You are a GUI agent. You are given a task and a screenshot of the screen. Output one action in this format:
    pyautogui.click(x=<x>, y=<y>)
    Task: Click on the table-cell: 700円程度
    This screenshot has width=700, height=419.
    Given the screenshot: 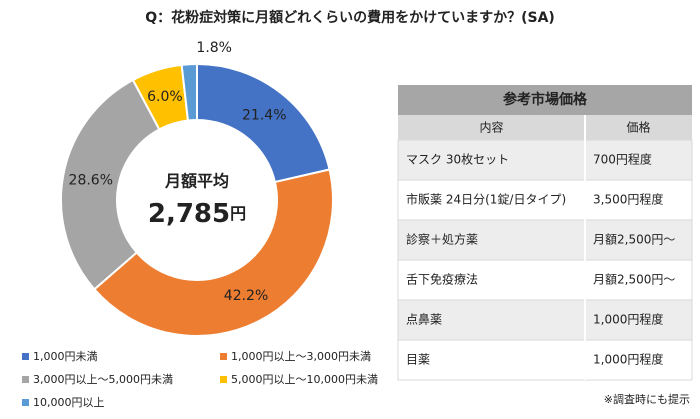 What is the action you would take?
    pyautogui.click(x=622, y=159)
    